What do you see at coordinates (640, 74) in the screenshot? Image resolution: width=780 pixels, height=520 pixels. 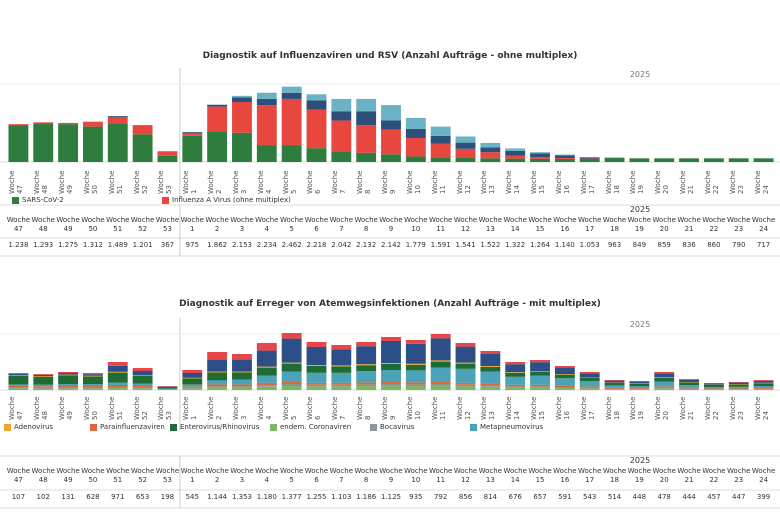 I see `year-label: 2025` at bounding box center [640, 74].